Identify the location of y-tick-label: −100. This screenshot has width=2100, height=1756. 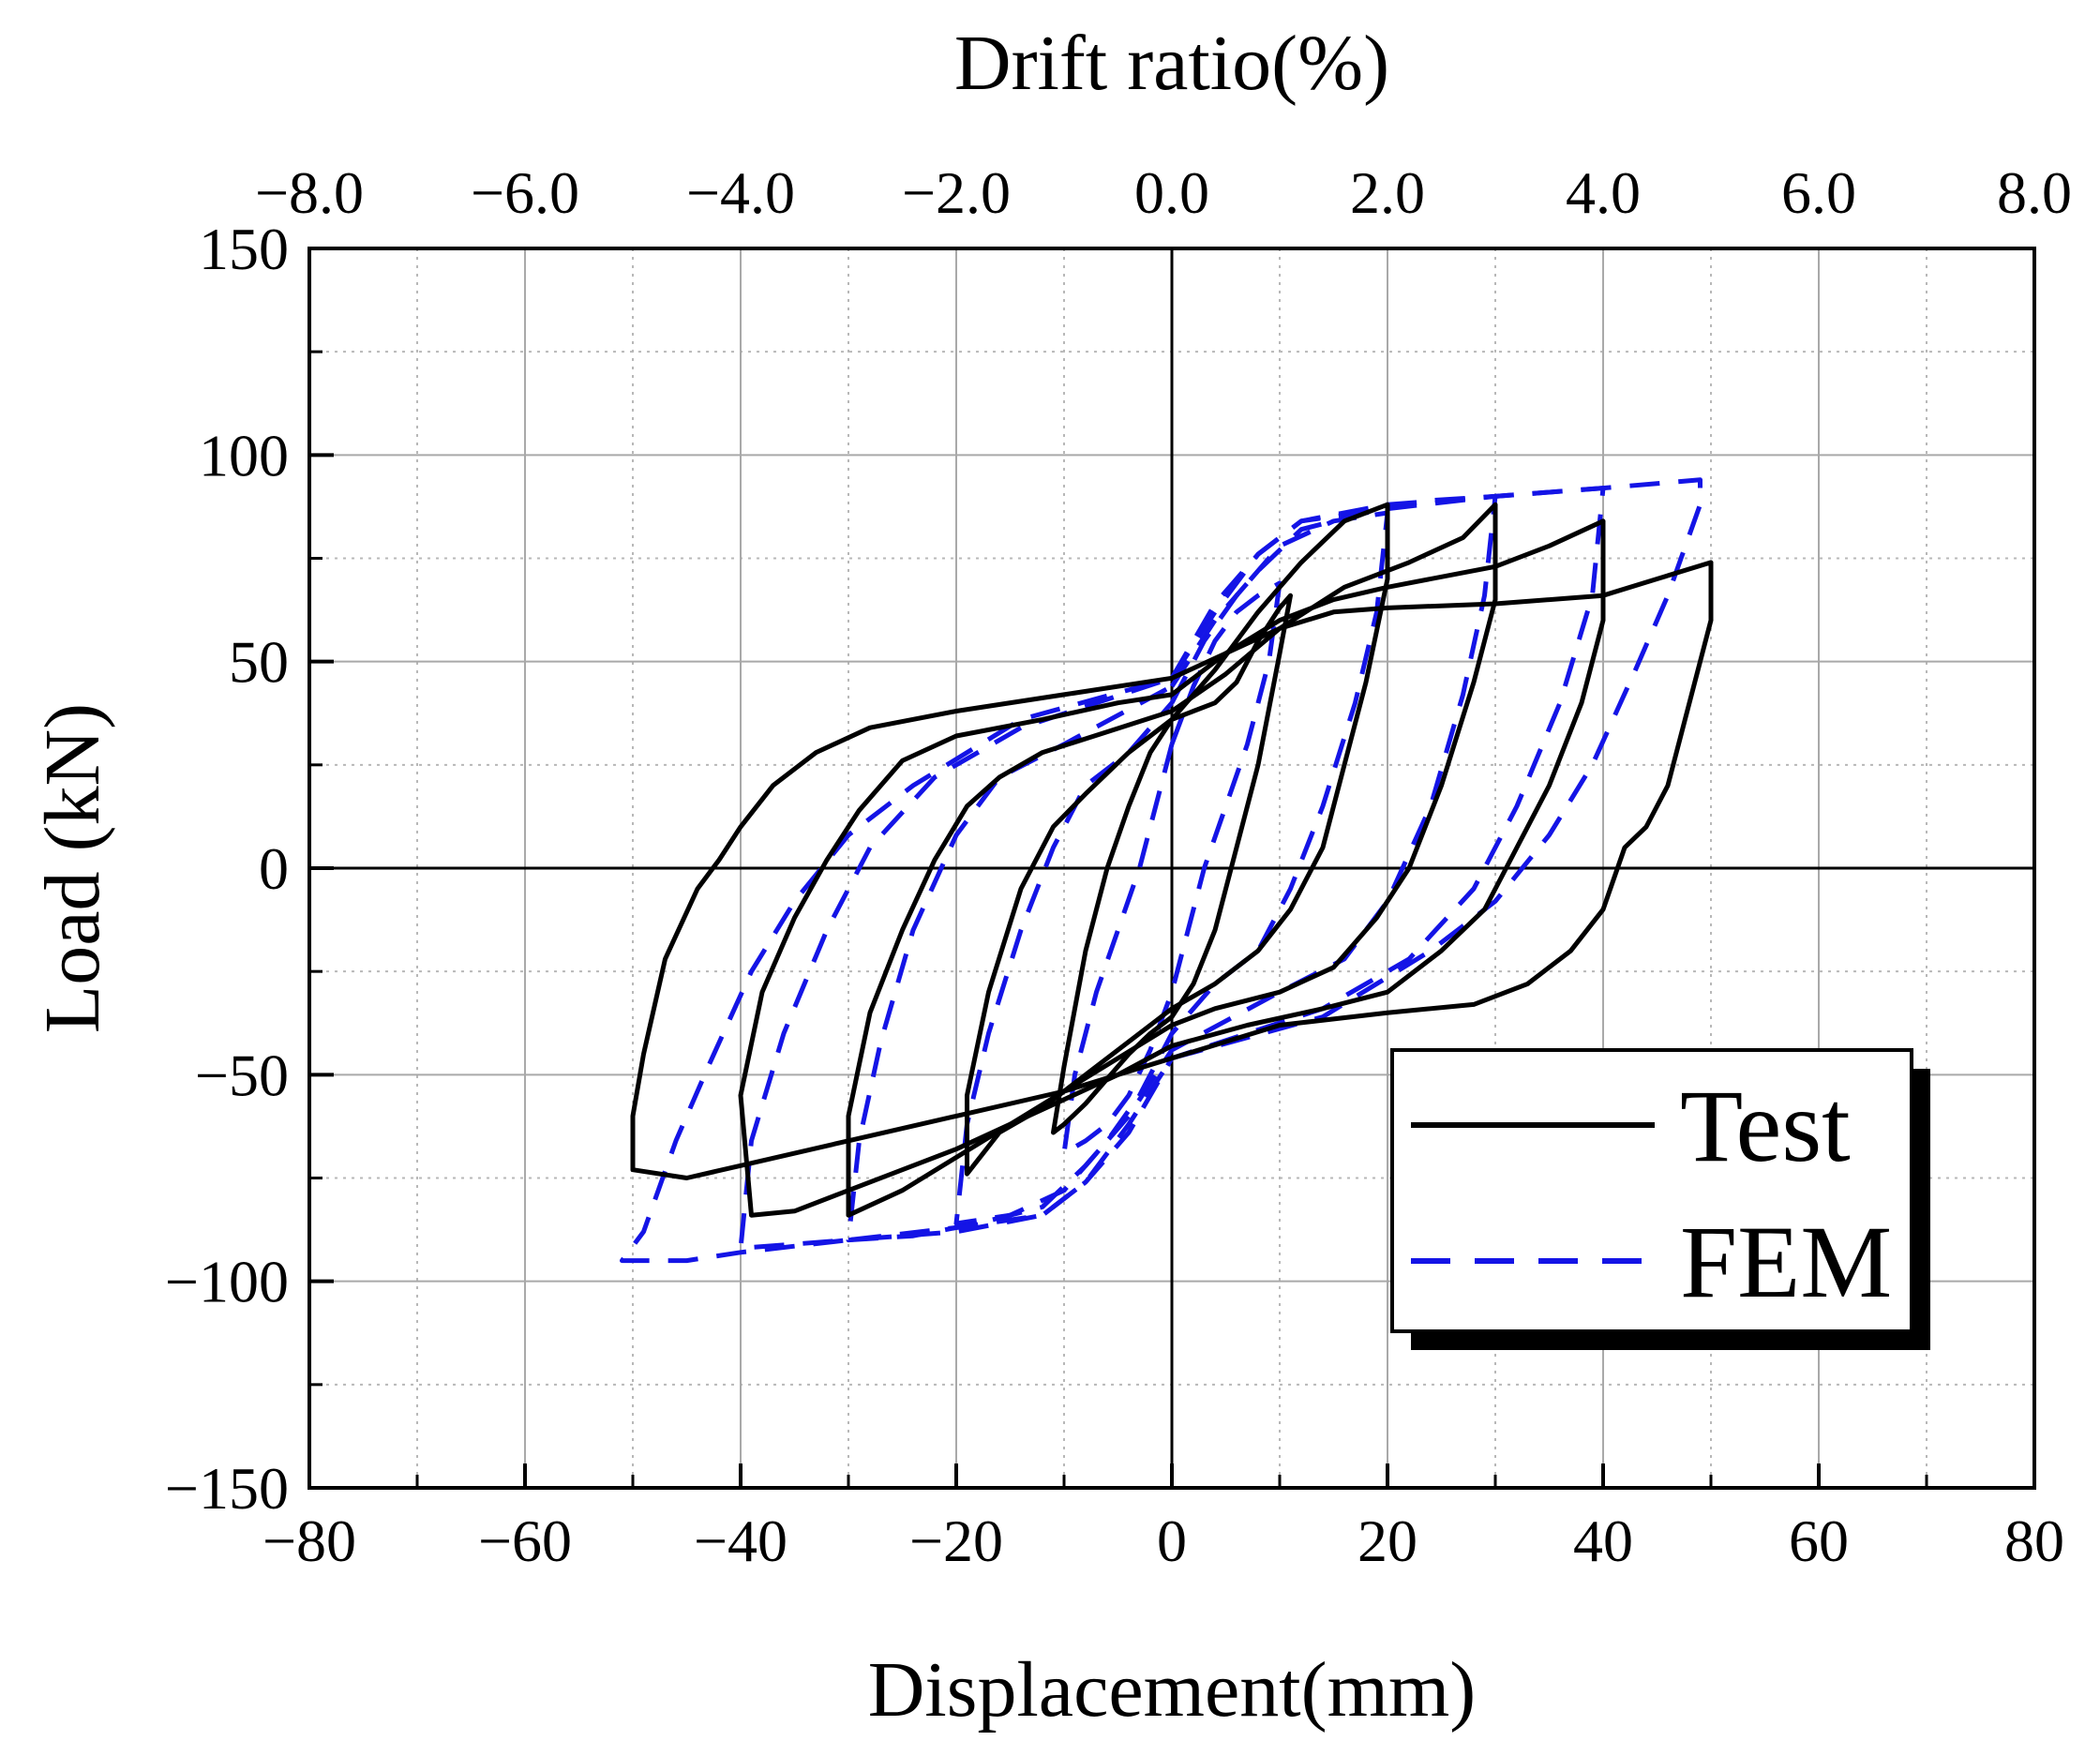
(227, 1282).